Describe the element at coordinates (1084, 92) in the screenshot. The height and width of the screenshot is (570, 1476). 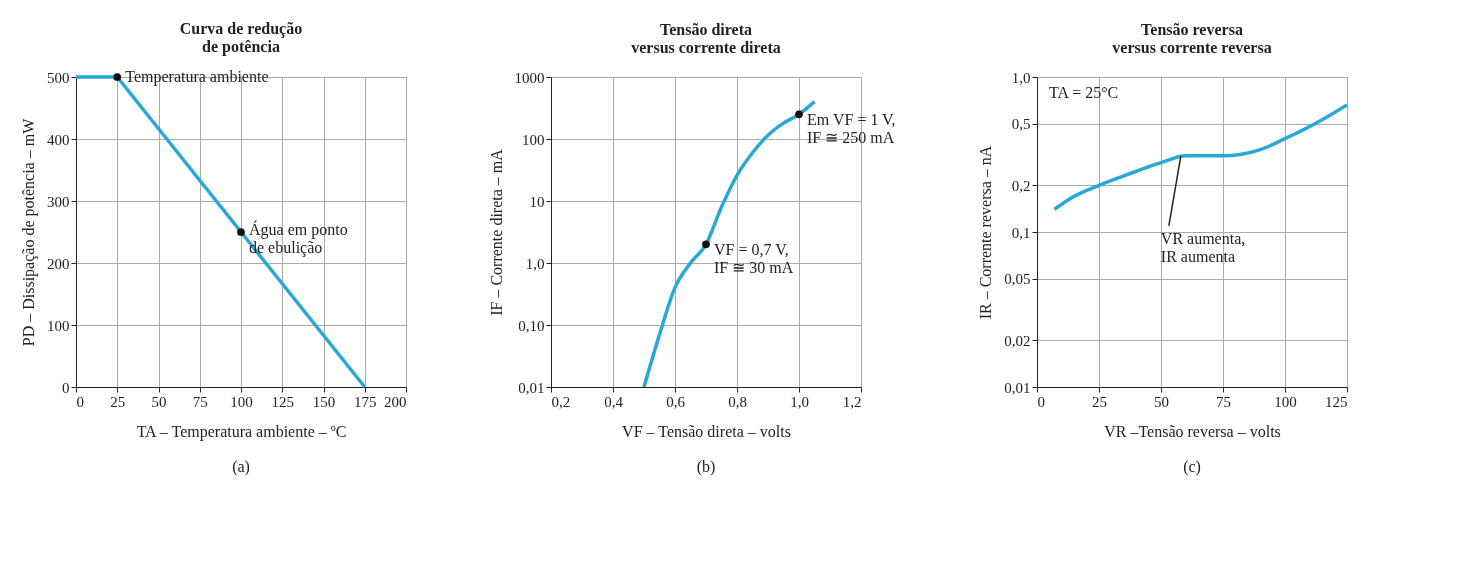
I see `annotation: TA = 25°C` at that location.